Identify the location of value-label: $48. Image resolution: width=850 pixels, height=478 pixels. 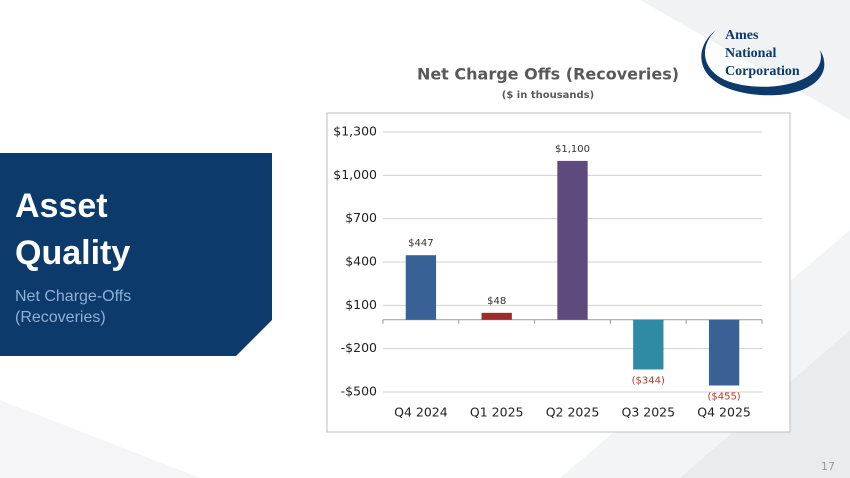
(496, 301).